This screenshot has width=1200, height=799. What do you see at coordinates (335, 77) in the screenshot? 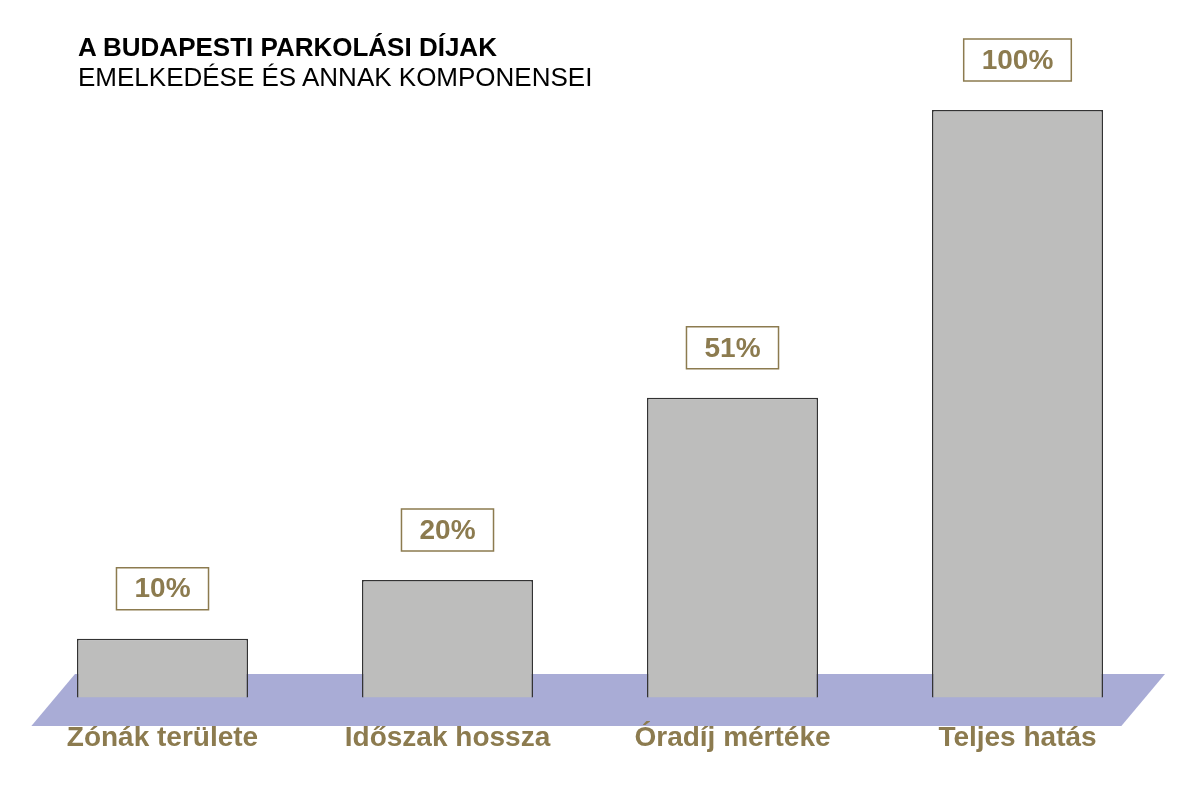
I see `chart-subtitle: EMELKEDÉSE ÉS ANNAK KOMPONENSEI` at bounding box center [335, 77].